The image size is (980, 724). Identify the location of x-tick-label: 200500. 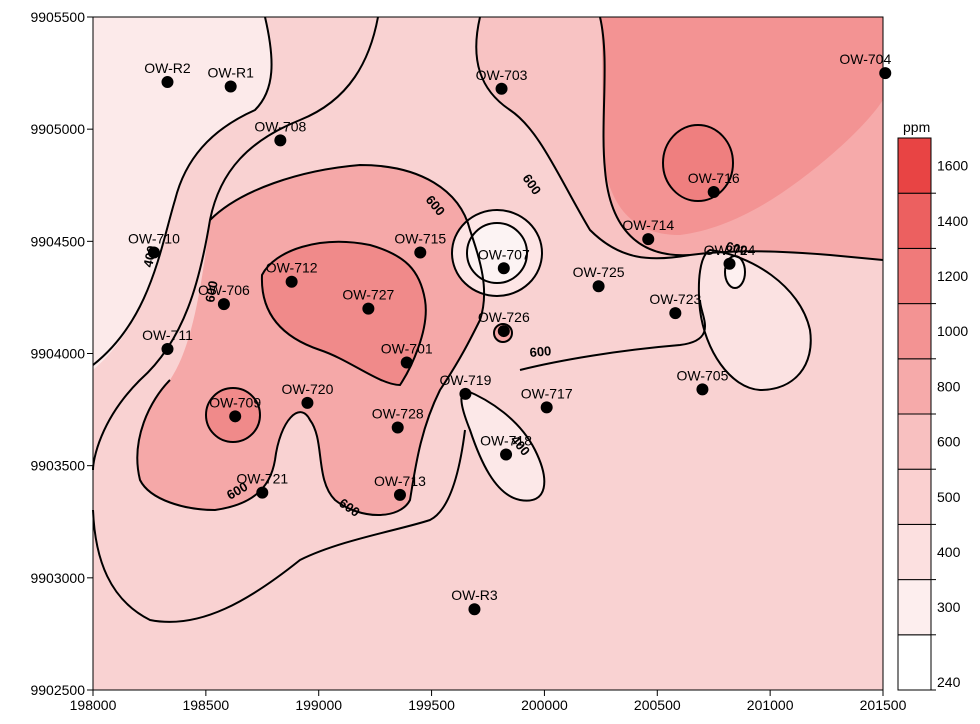
(657, 705).